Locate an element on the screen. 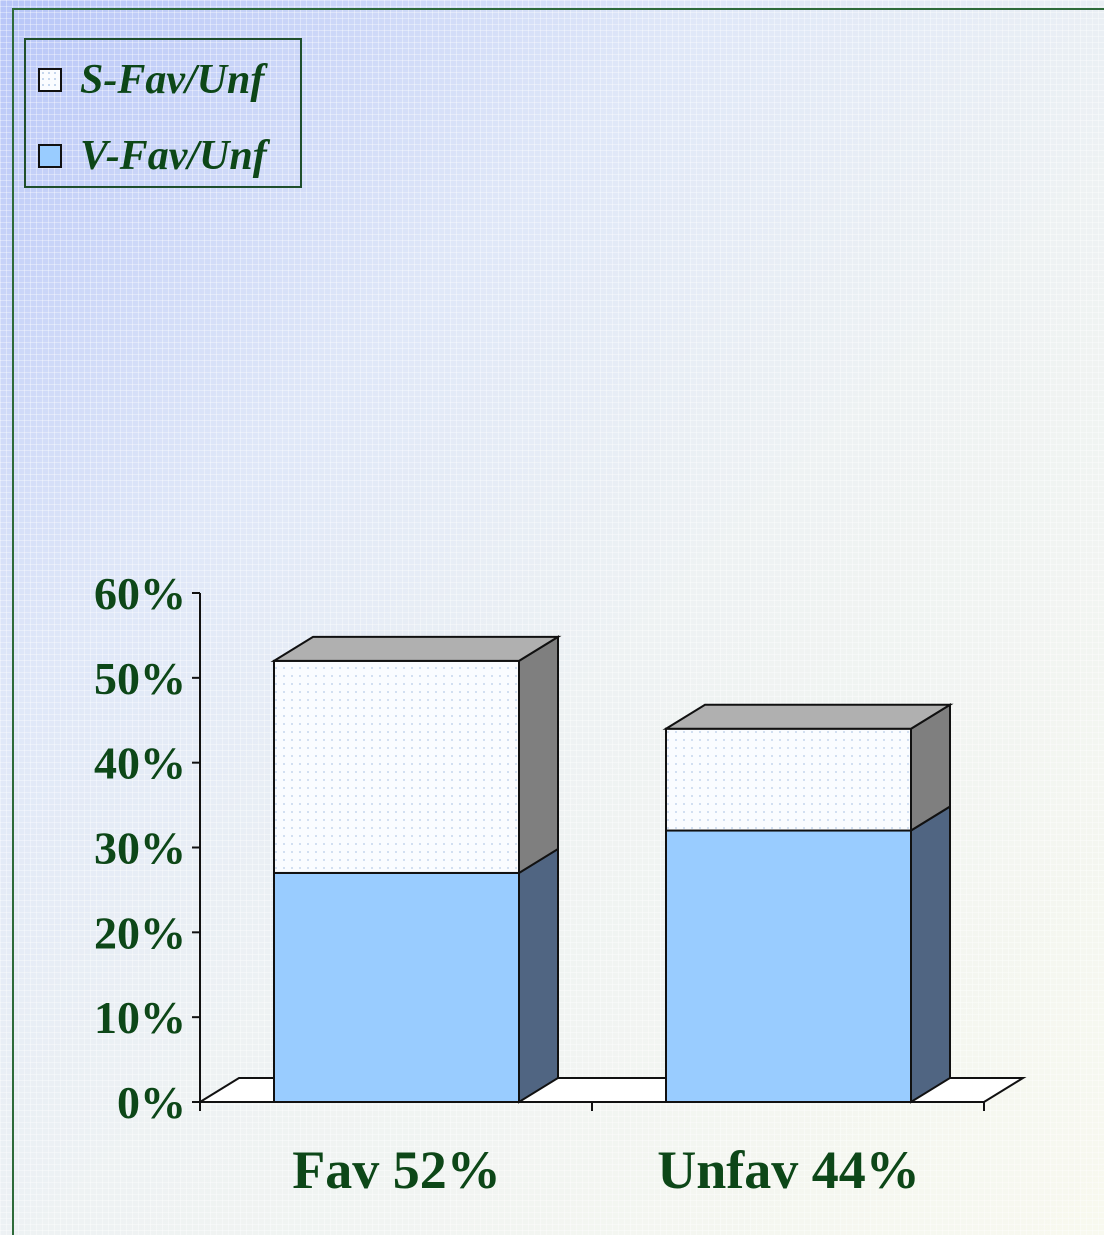  x-category-label: Fav 52% is located at coordinates (396, 1170).